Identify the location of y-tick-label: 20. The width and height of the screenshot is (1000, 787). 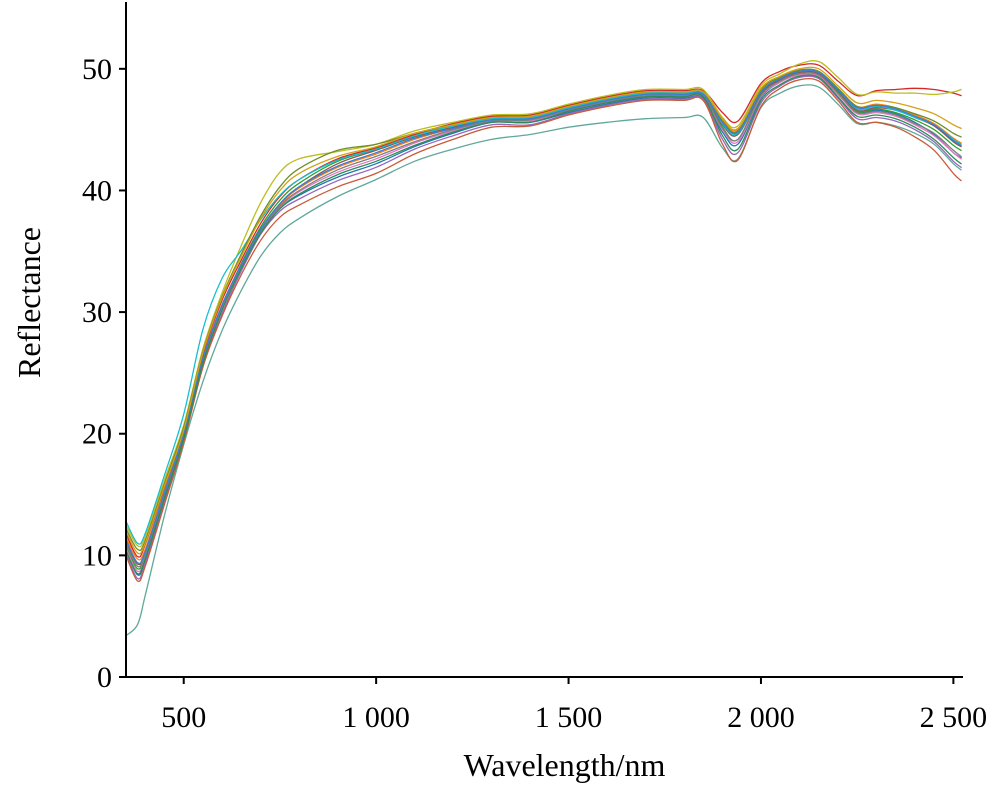
(97, 434).